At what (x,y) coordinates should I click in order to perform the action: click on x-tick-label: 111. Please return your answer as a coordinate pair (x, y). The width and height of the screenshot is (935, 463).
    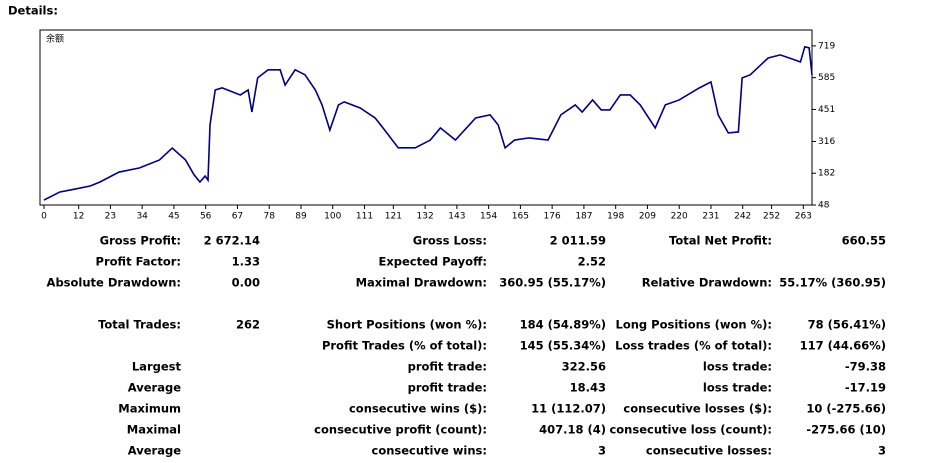
    Looking at the image, I should click on (364, 217).